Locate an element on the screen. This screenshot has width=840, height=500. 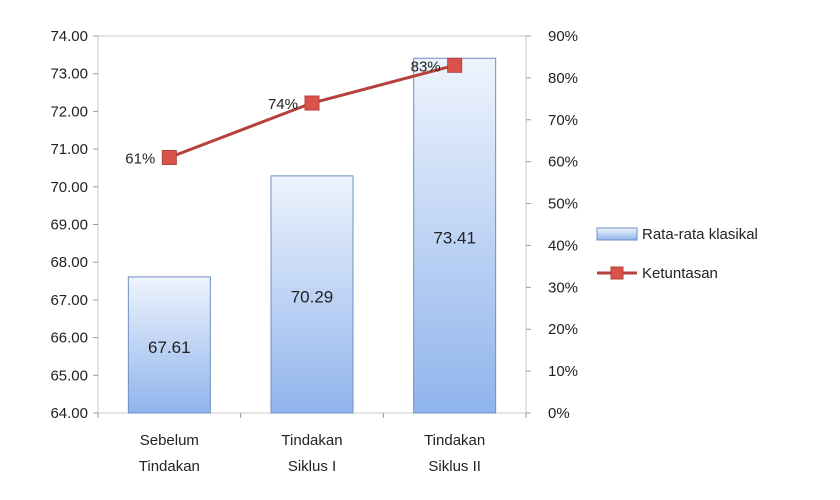
category-label-0-0: Sebelum is located at coordinates (169, 440).